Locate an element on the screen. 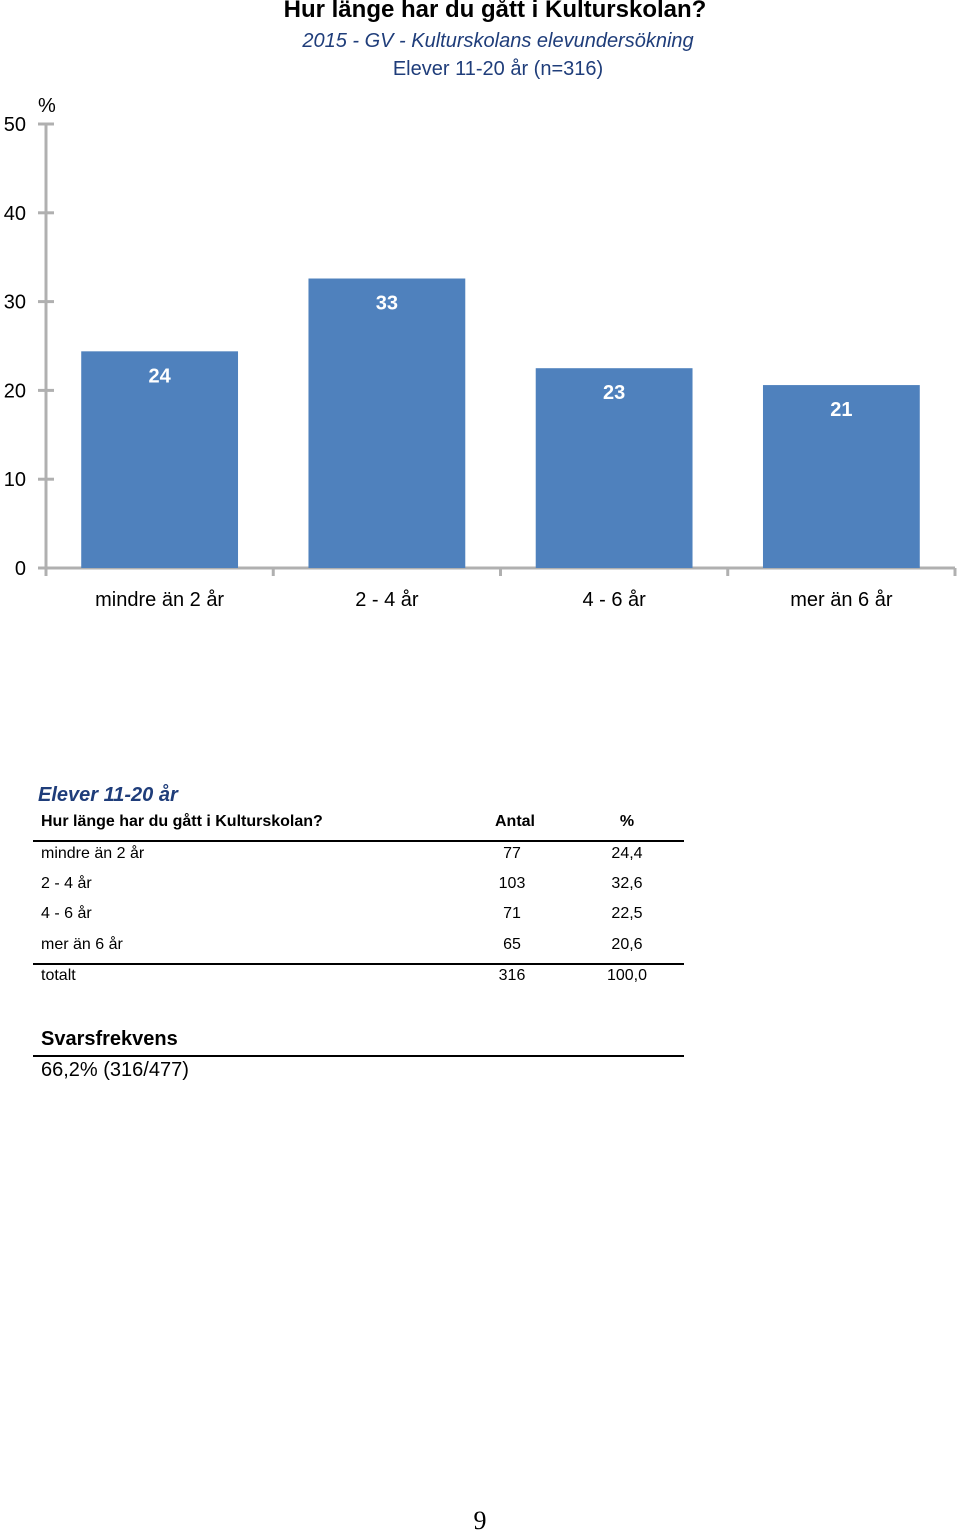 The width and height of the screenshot is (960, 1536). table-total-label: totalt is located at coordinates (58, 975).